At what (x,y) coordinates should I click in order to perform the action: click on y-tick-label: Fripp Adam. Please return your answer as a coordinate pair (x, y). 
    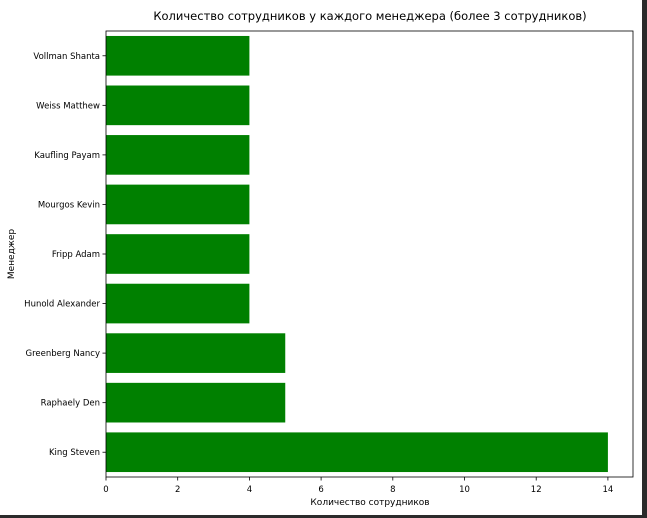
    Looking at the image, I should click on (76, 255).